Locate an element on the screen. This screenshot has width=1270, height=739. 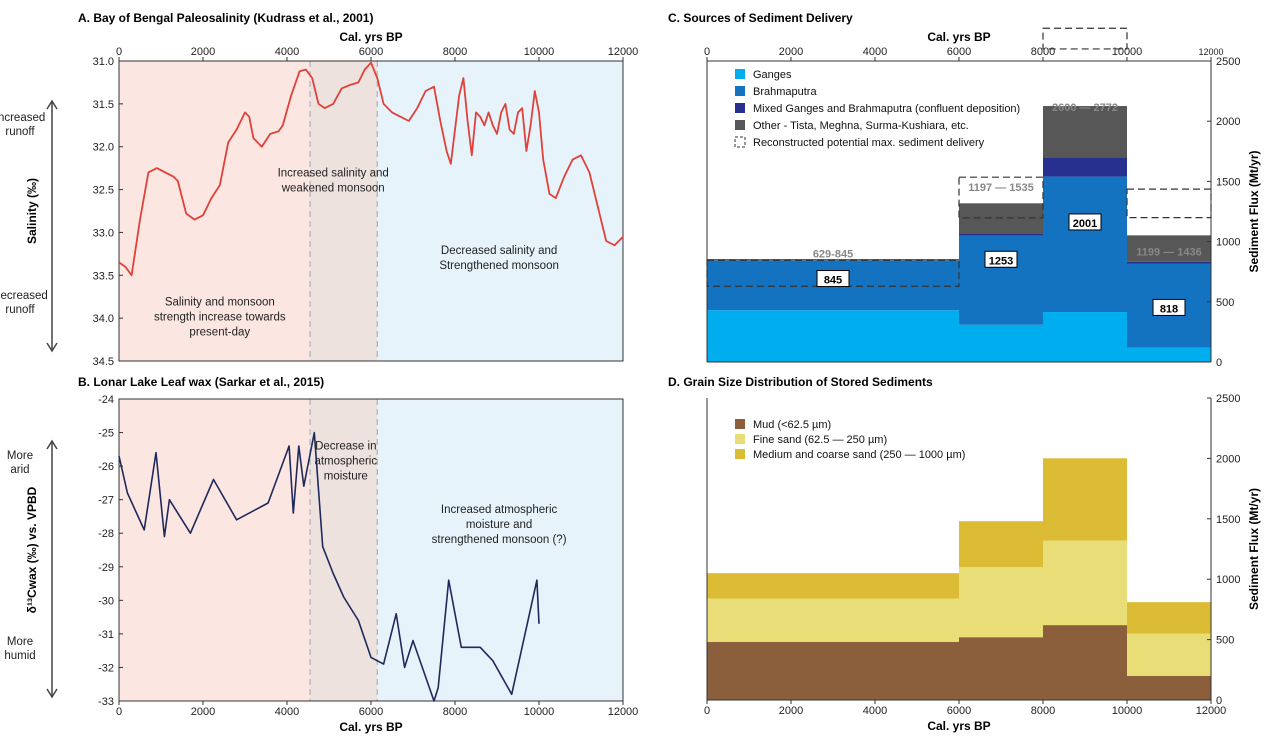
y-tick-label: -24 is located at coordinates (106, 400).